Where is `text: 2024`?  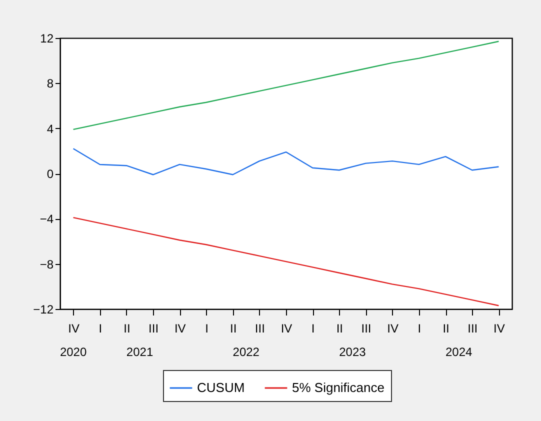
text: 2024 is located at coordinates (458, 352).